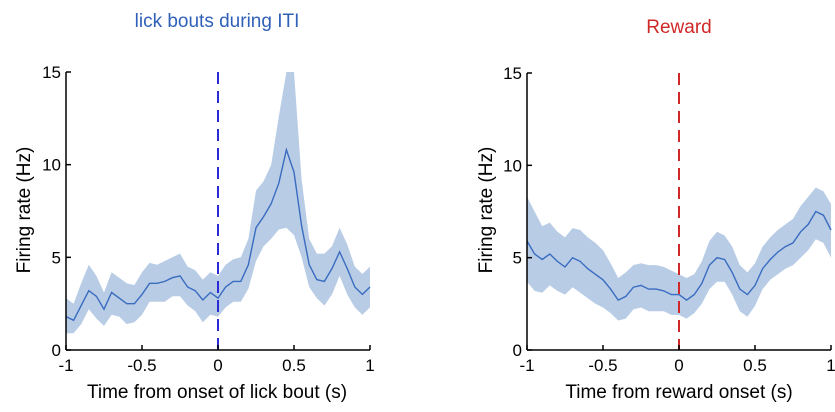 The image size is (835, 412). Describe the element at coordinates (217, 21) in the screenshot. I see `chart-title: lick bouts during ITI` at that location.